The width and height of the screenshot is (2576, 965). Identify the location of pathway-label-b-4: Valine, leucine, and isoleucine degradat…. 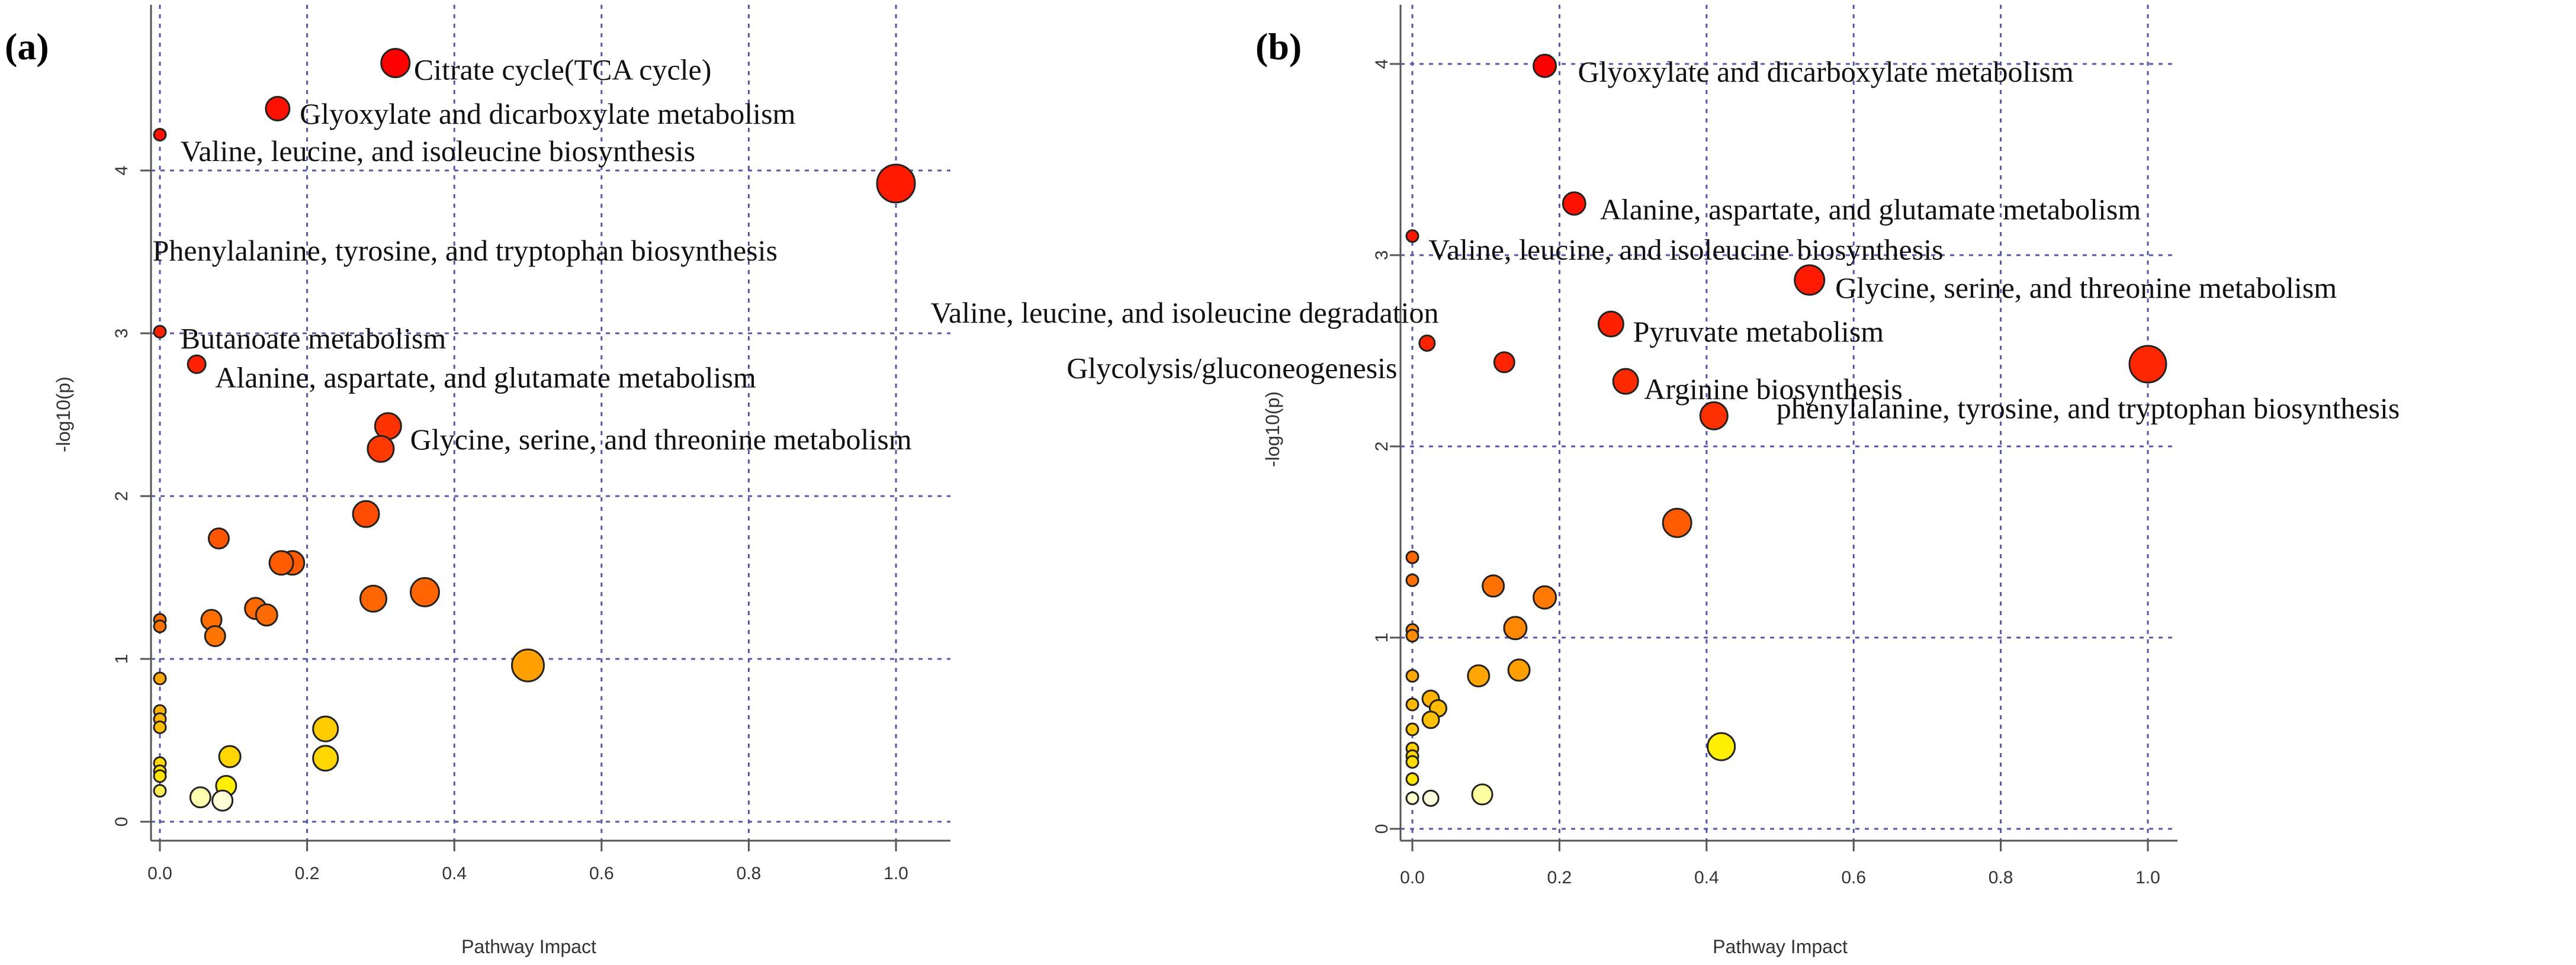
(1184, 312).